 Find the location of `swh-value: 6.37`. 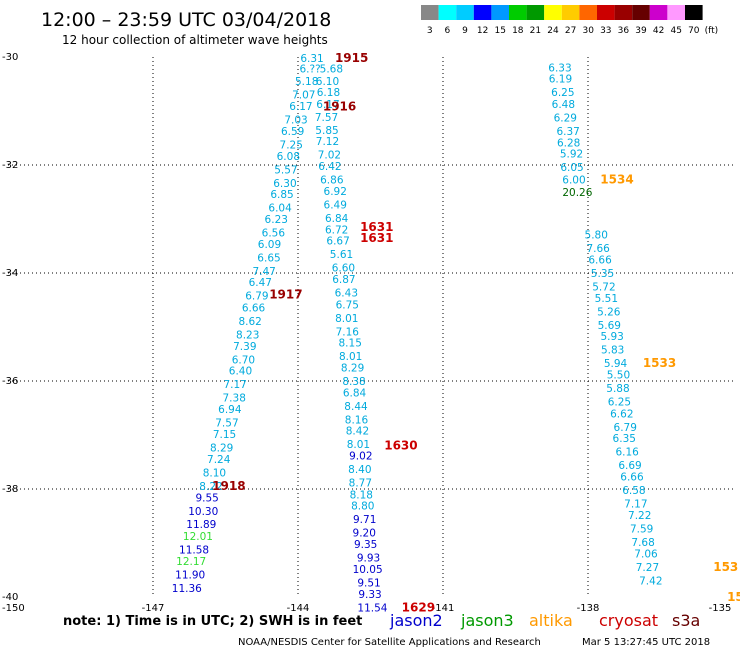

swh-value: 6.37 is located at coordinates (567, 132).